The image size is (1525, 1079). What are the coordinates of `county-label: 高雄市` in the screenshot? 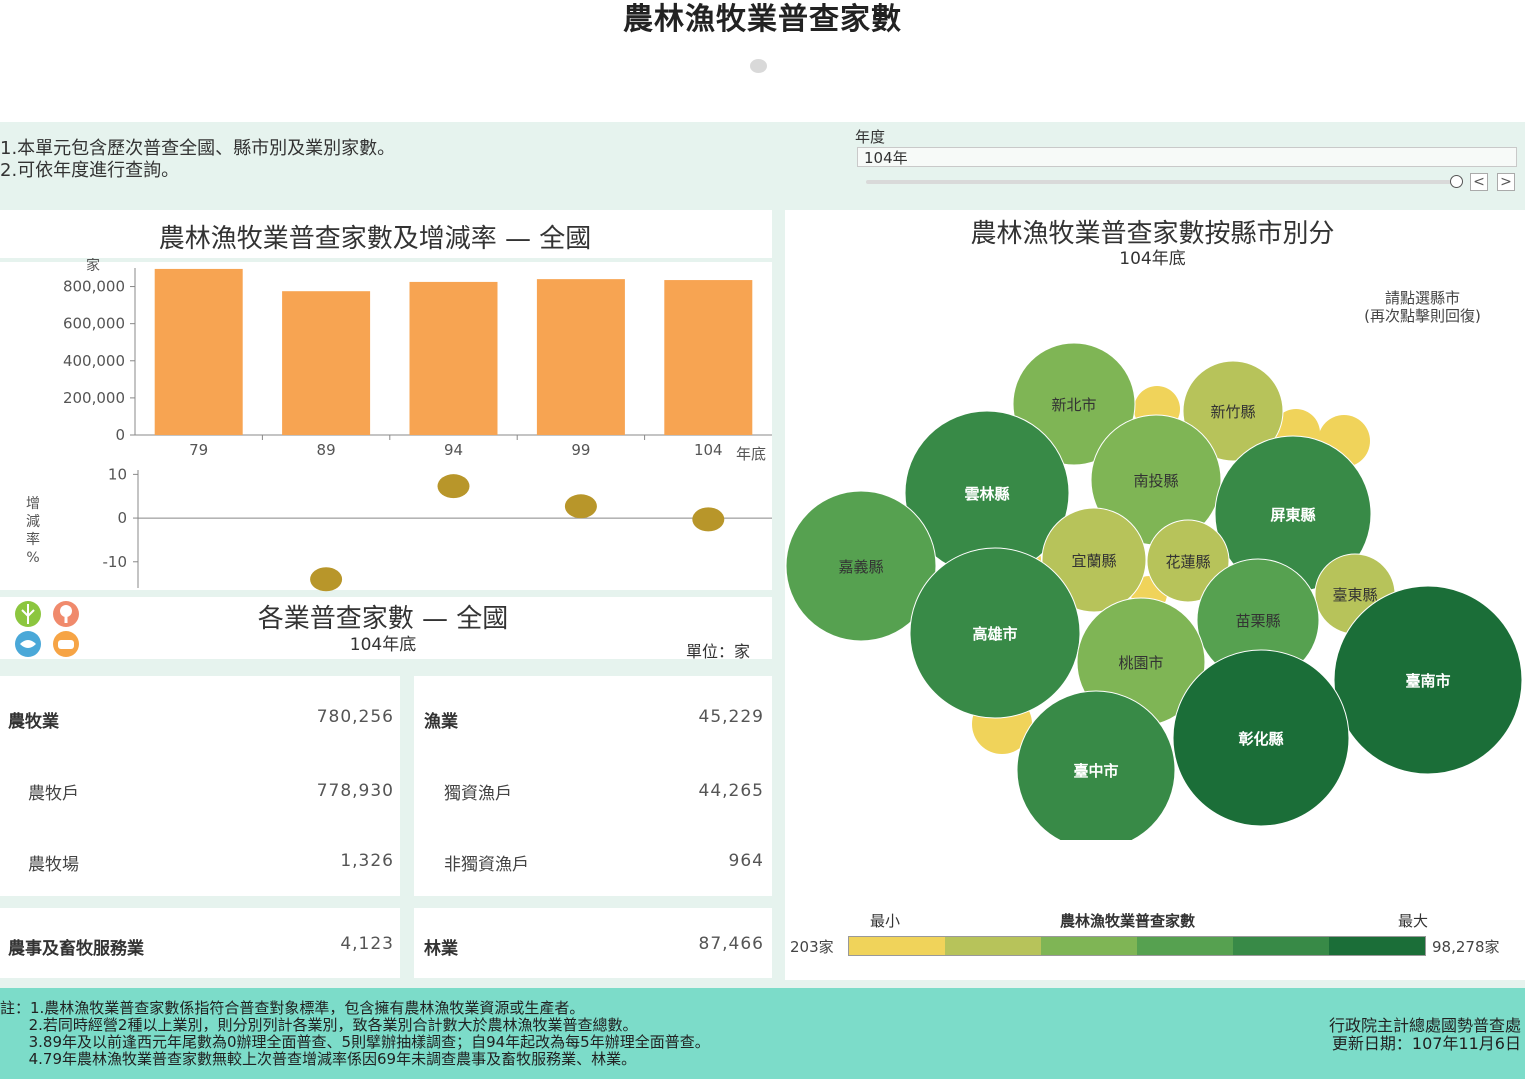 It's located at (994, 634).